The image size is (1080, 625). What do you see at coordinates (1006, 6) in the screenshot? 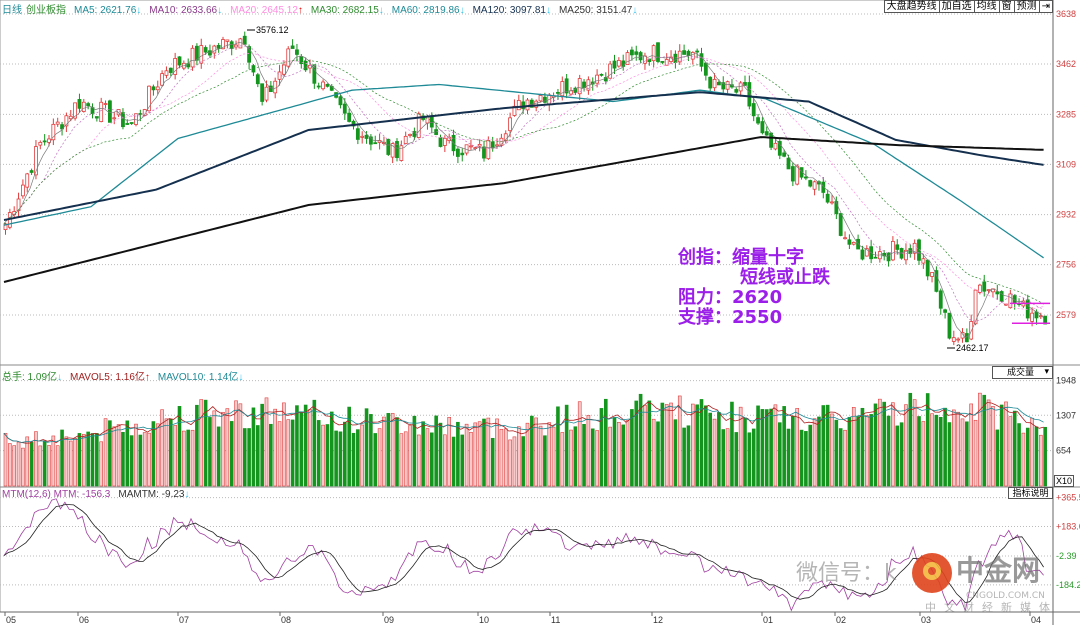
I see `window-button: 窗` at bounding box center [1006, 6].